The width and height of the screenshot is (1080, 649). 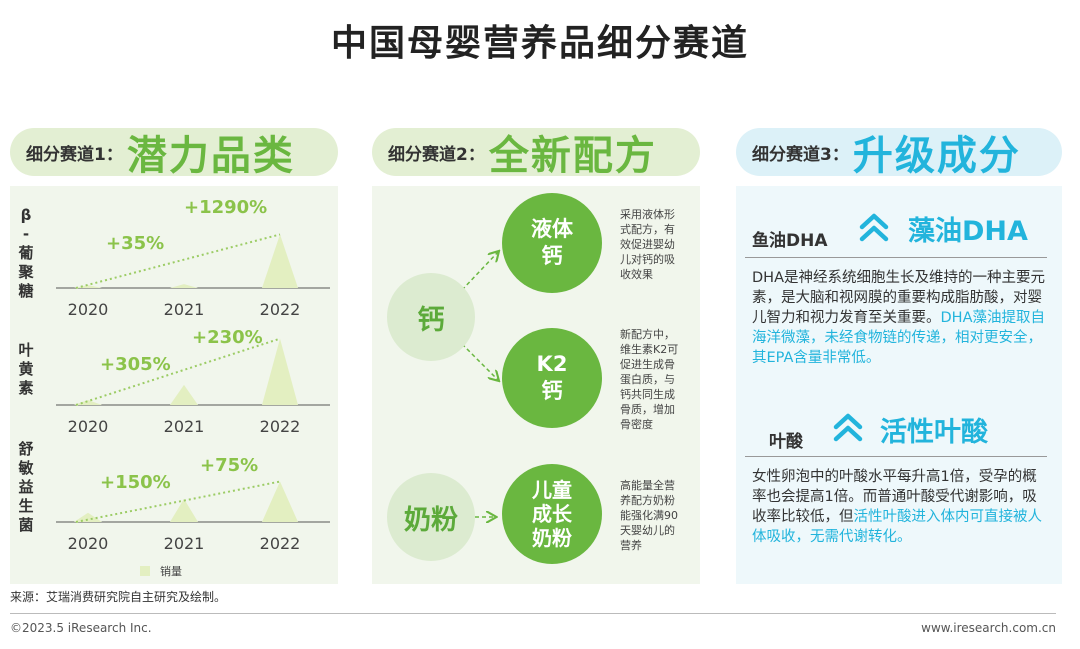 What do you see at coordinates (897, 527) in the screenshot?
I see `folic-highlight: 活性叶酸进入体内可直接被人体吸收，无需代谢转化。` at bounding box center [897, 527].